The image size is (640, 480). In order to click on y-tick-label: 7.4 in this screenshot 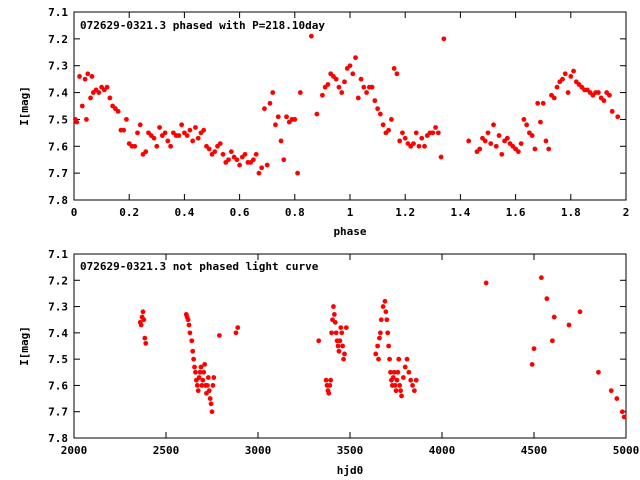, I will do `click(58, 333)`.